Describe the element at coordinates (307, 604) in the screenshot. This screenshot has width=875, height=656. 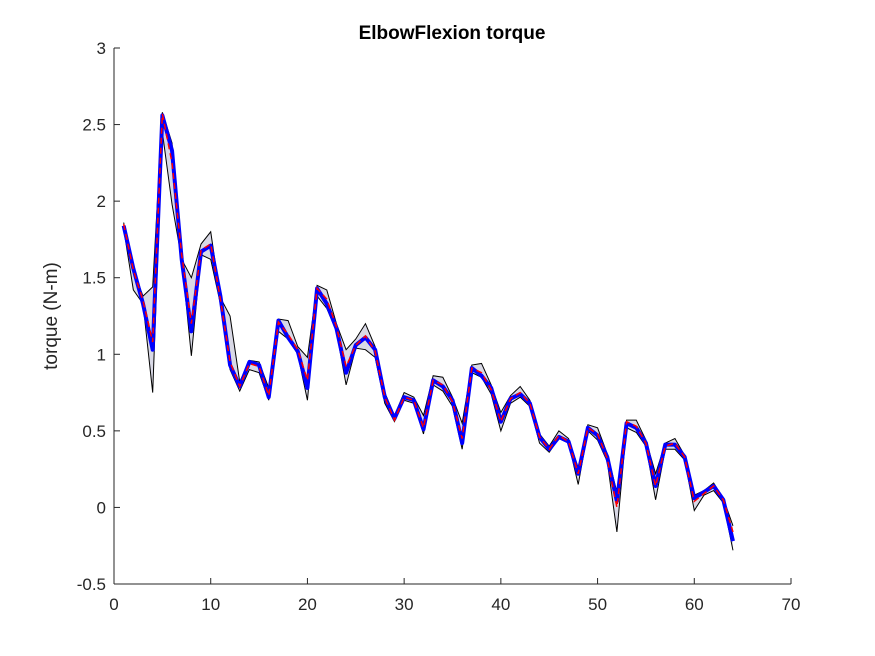
I see `x-tick-label: 20` at that location.